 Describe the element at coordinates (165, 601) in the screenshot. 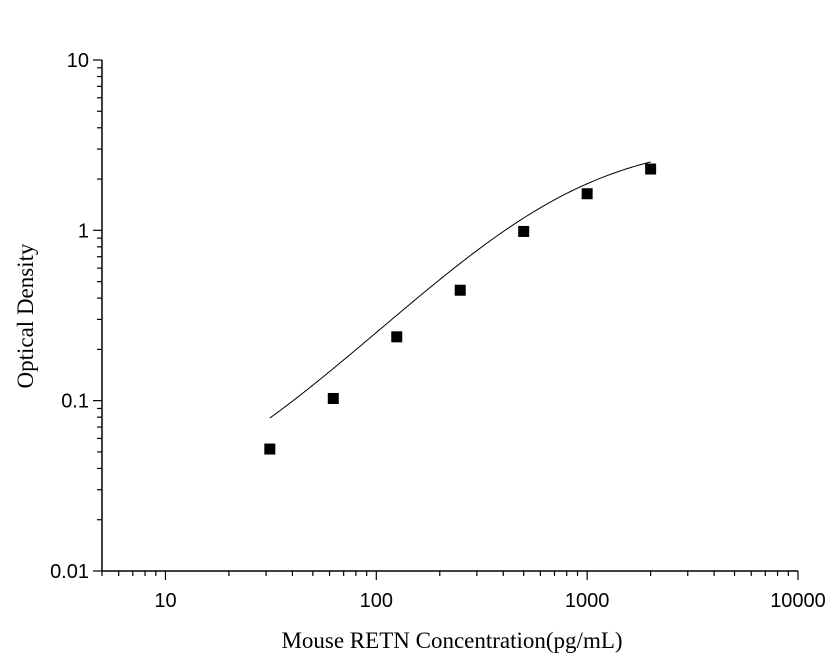

I see `x-tick-label: 10` at that location.